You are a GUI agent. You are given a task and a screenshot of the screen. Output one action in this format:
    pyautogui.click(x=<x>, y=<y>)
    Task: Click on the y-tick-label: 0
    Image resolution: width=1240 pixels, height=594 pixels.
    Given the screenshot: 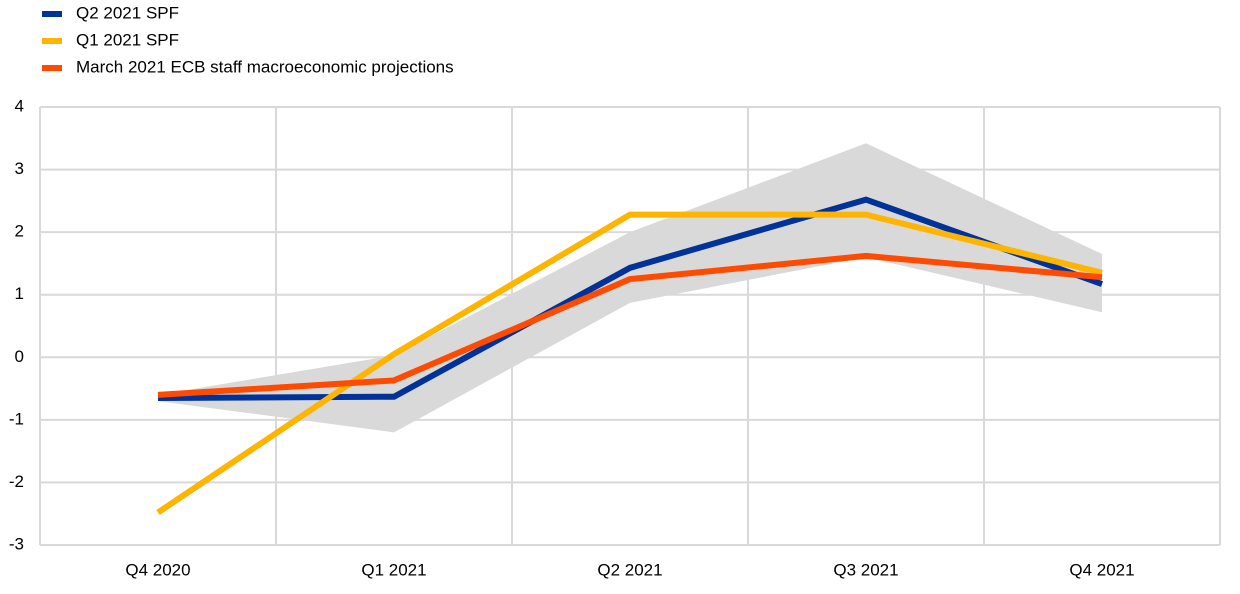 What is the action you would take?
    pyautogui.click(x=19, y=356)
    